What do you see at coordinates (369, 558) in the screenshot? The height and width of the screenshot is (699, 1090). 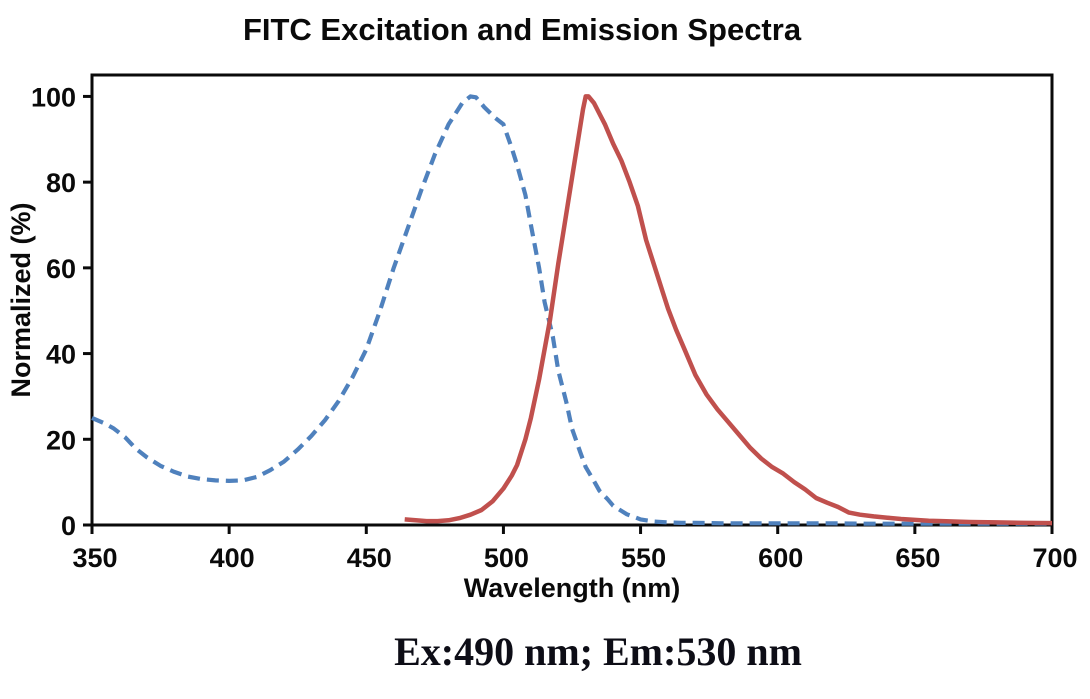 I see `x-tick-label: 450` at bounding box center [369, 558].